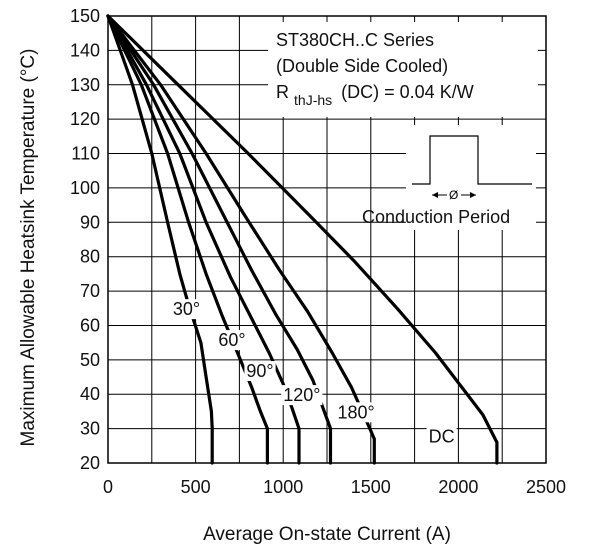 This screenshot has height=552, width=592. I want to click on y-tick-label: 140, so click(85, 50).